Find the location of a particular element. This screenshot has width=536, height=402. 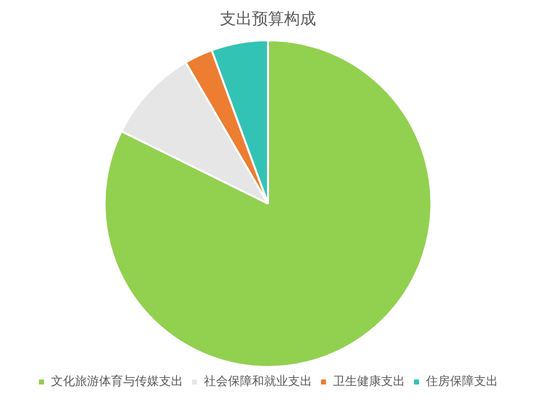

chart-title: 支出预算构成 is located at coordinates (268, 18).